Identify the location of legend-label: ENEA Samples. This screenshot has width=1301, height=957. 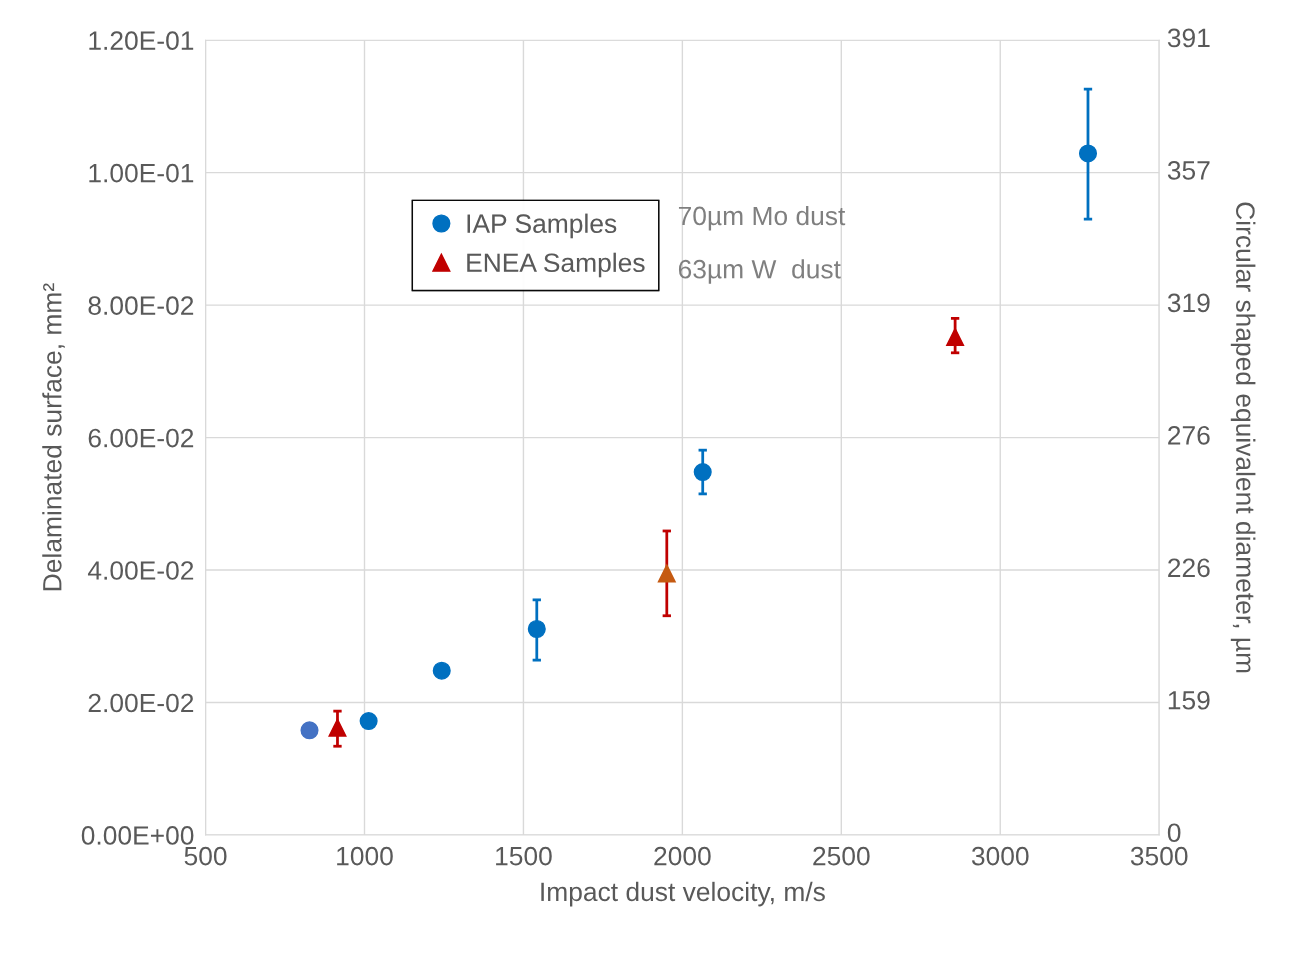
(556, 265).